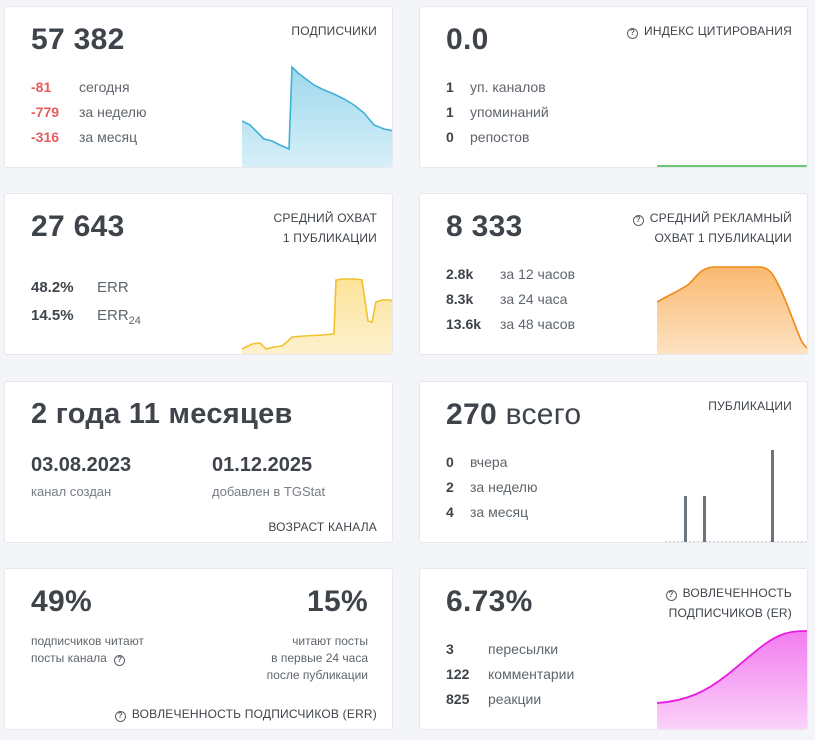  Describe the element at coordinates (489, 601) in the screenshot. I see `er-value: 6.73%` at that location.